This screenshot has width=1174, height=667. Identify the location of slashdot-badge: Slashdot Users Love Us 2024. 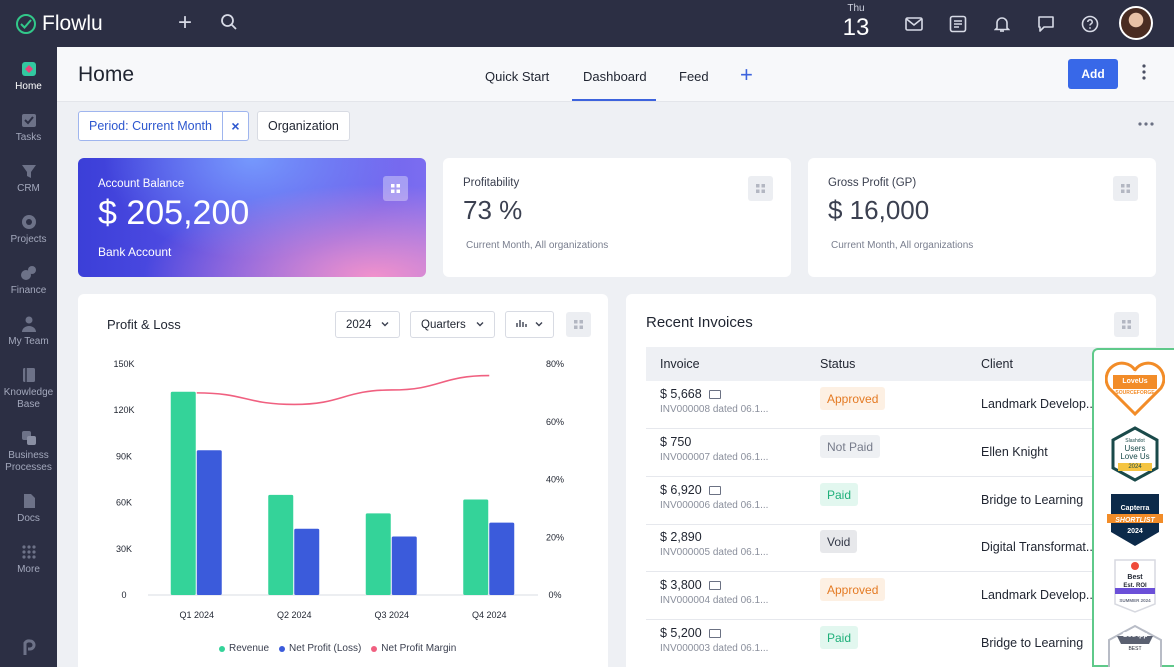
(1135, 454).